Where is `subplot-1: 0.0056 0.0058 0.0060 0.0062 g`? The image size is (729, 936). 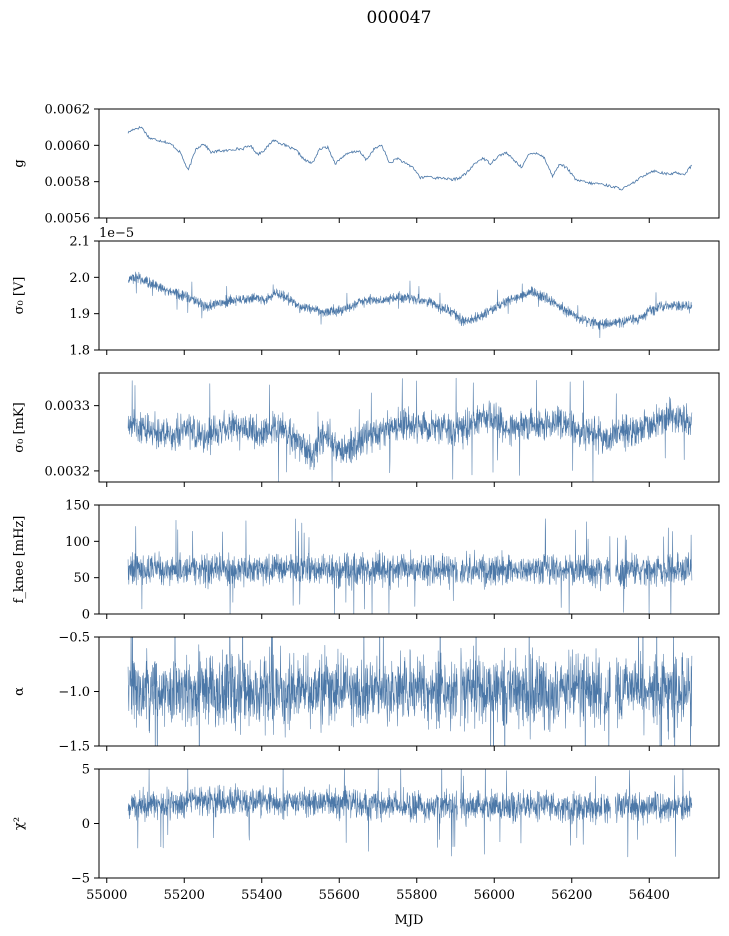
subplot-1: 0.0056 0.0058 0.0060 0.0062 g is located at coordinates (366, 165).